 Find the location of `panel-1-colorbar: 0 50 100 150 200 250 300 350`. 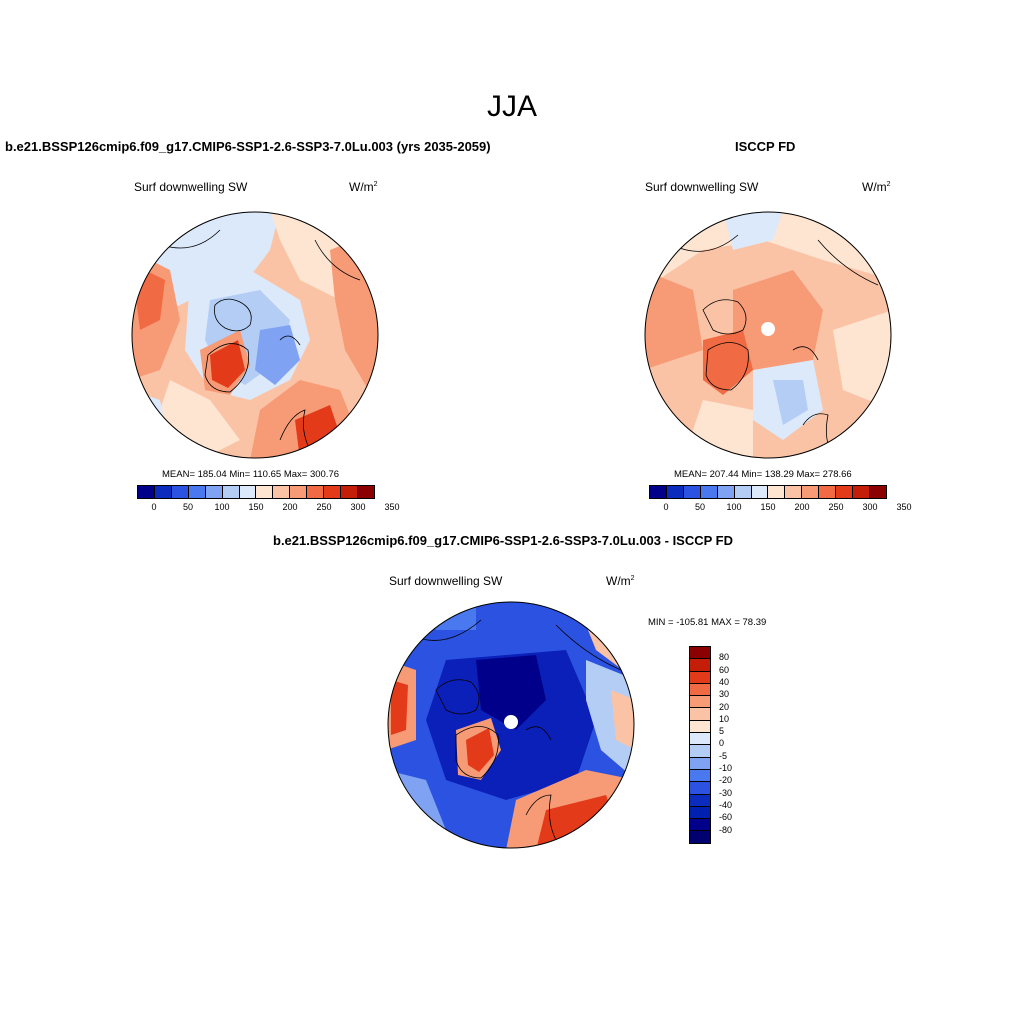

panel-1-colorbar: 0 50 100 150 200 250 300 350 is located at coordinates (268, 499).